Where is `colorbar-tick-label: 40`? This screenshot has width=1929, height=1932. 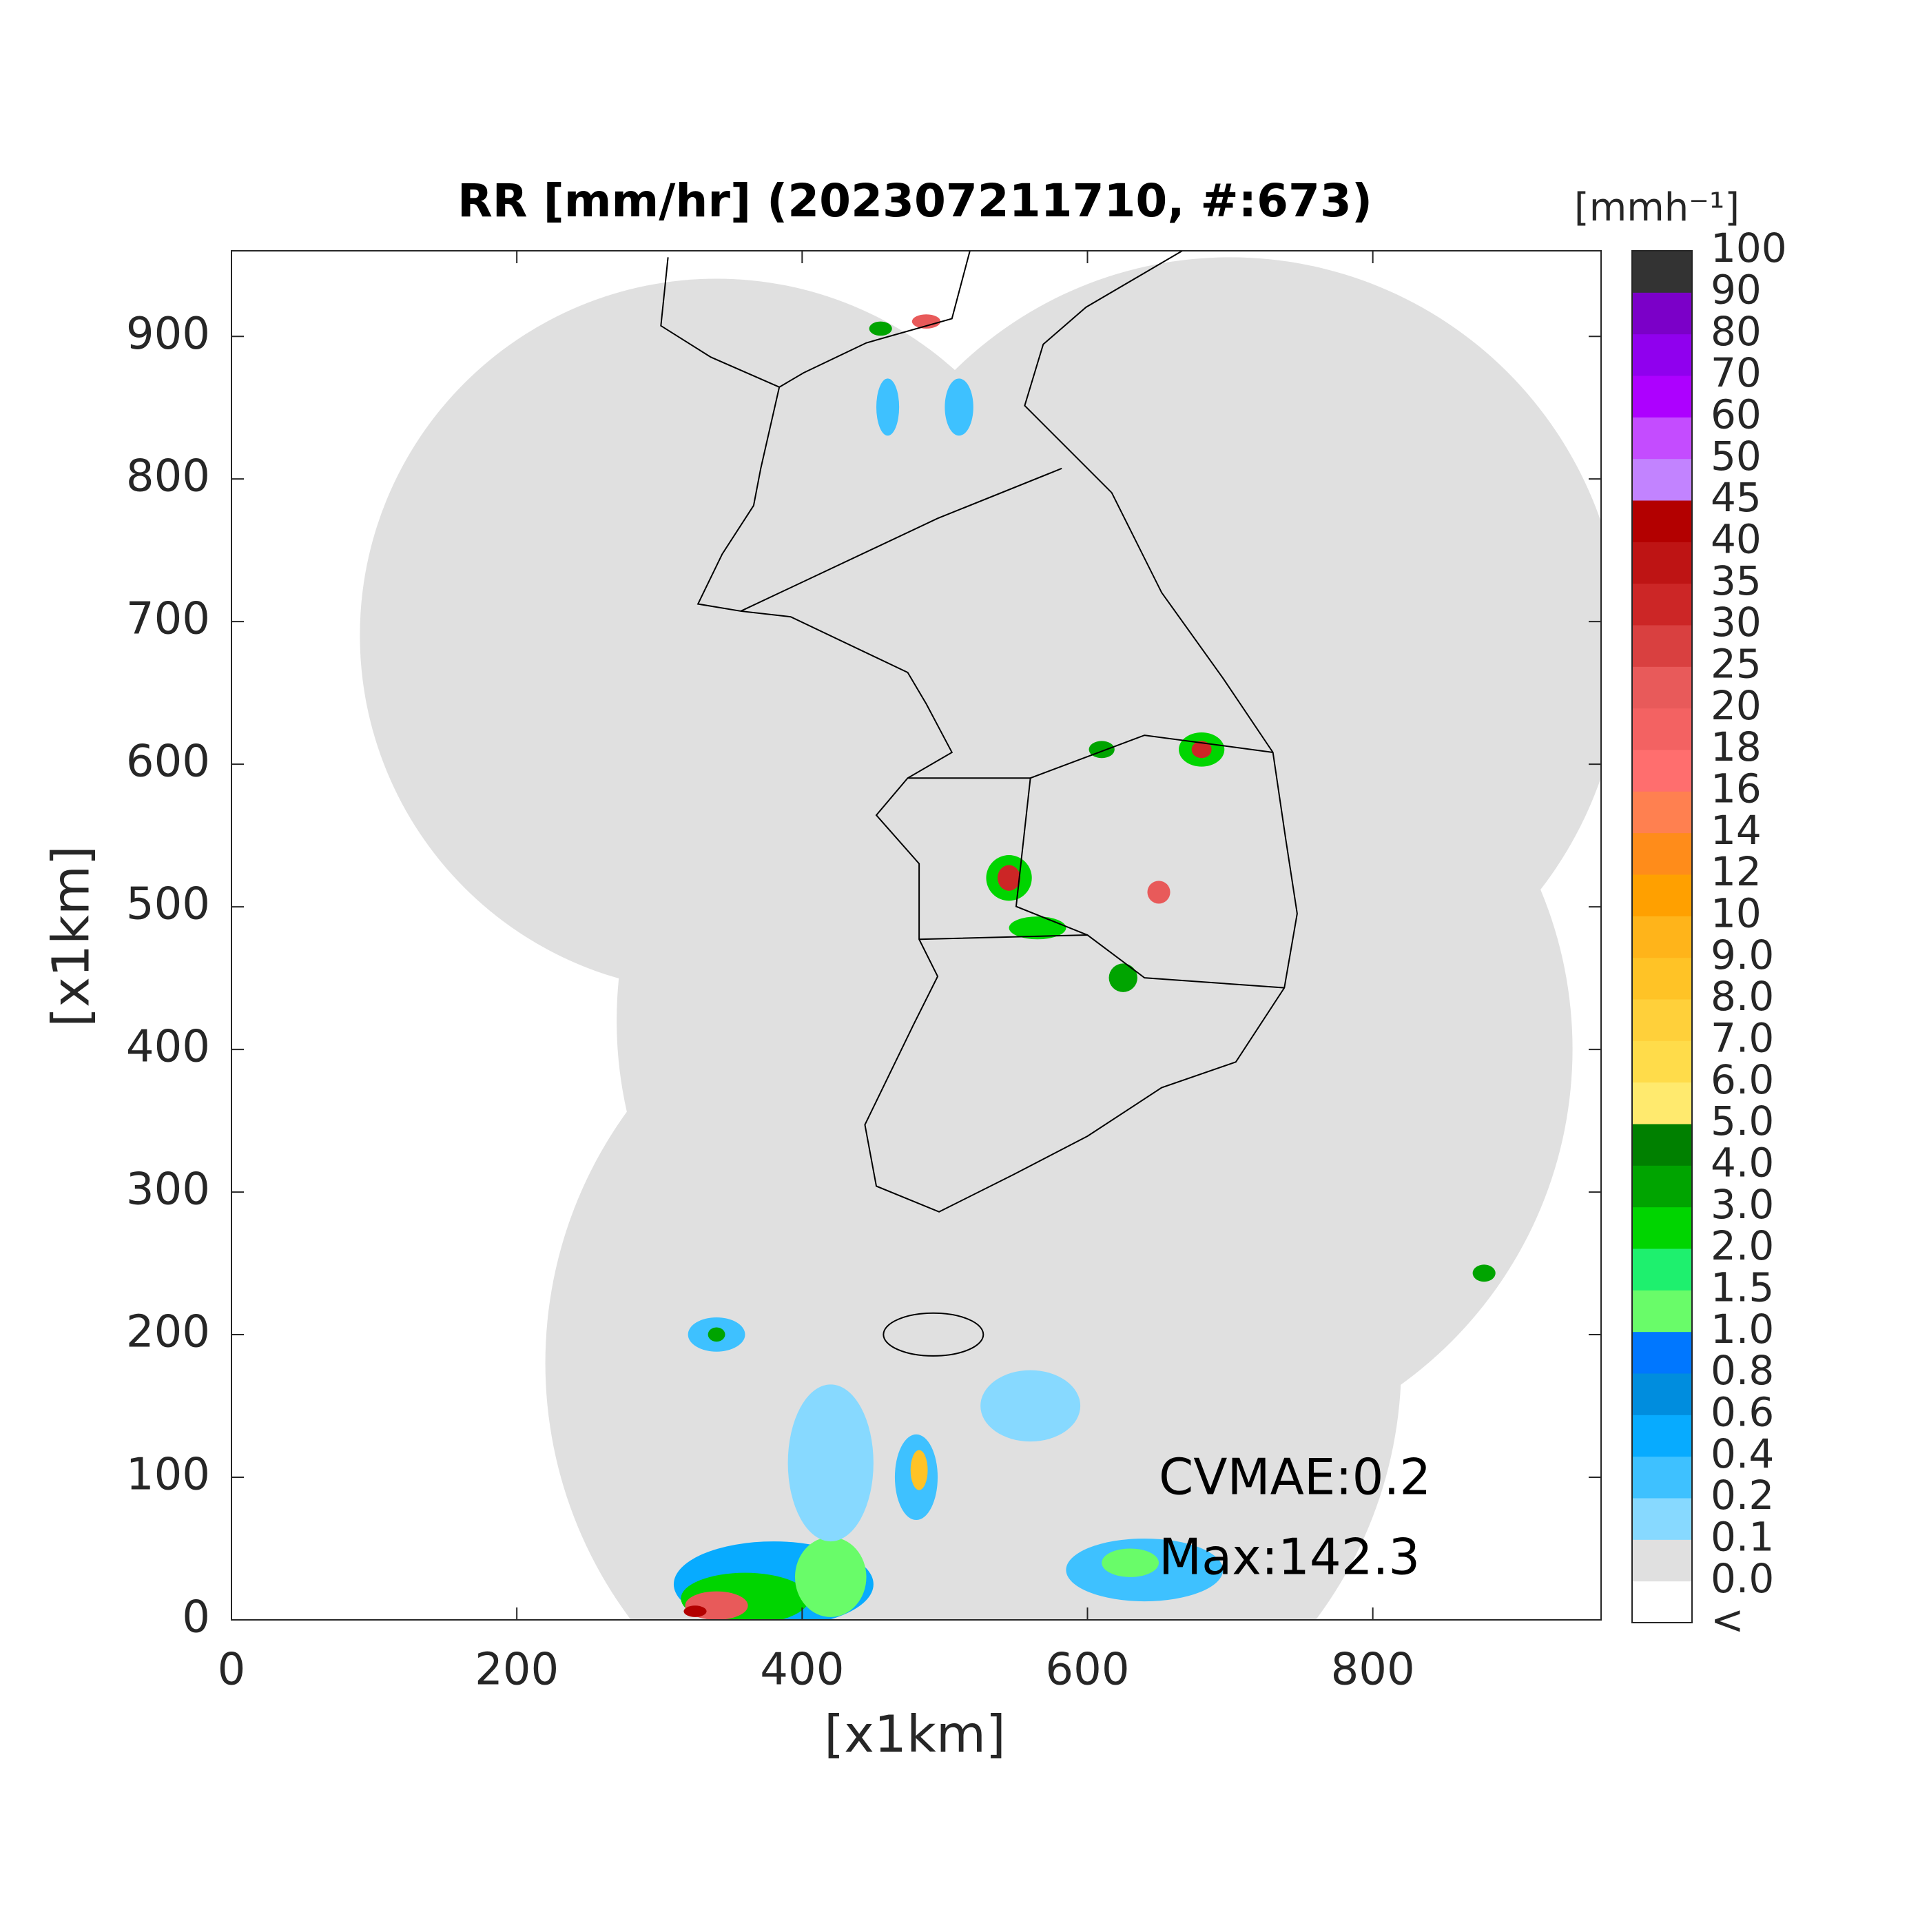
colorbar-tick-label: 40 is located at coordinates (1736, 538).